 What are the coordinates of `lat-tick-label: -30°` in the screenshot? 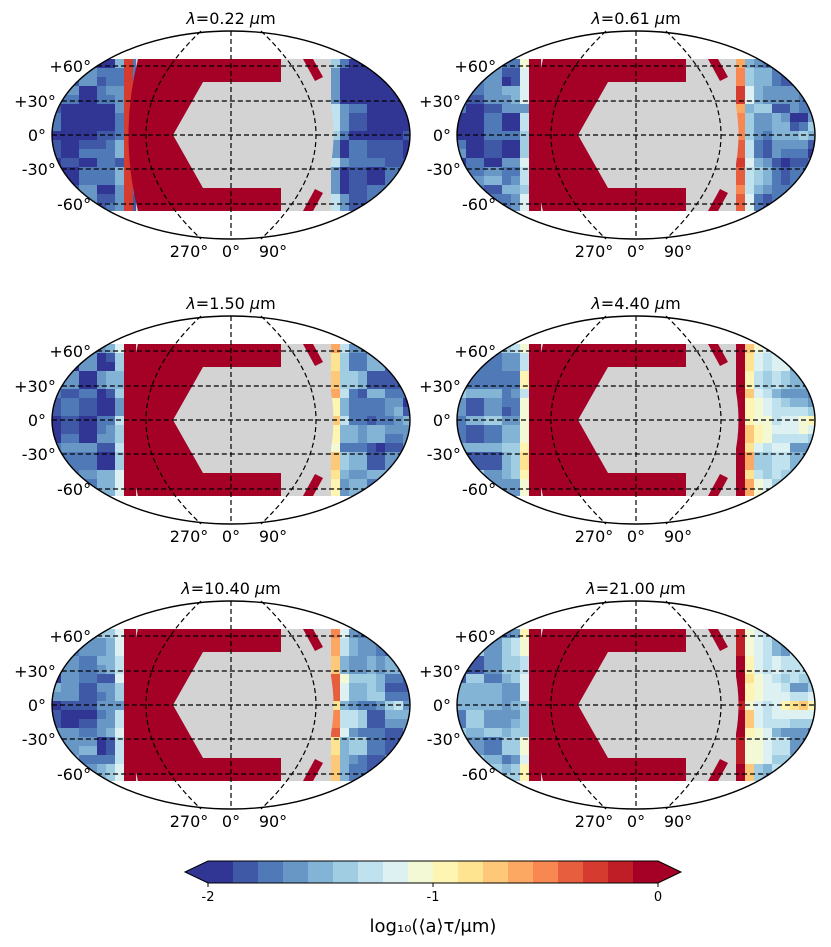 It's located at (39, 169).